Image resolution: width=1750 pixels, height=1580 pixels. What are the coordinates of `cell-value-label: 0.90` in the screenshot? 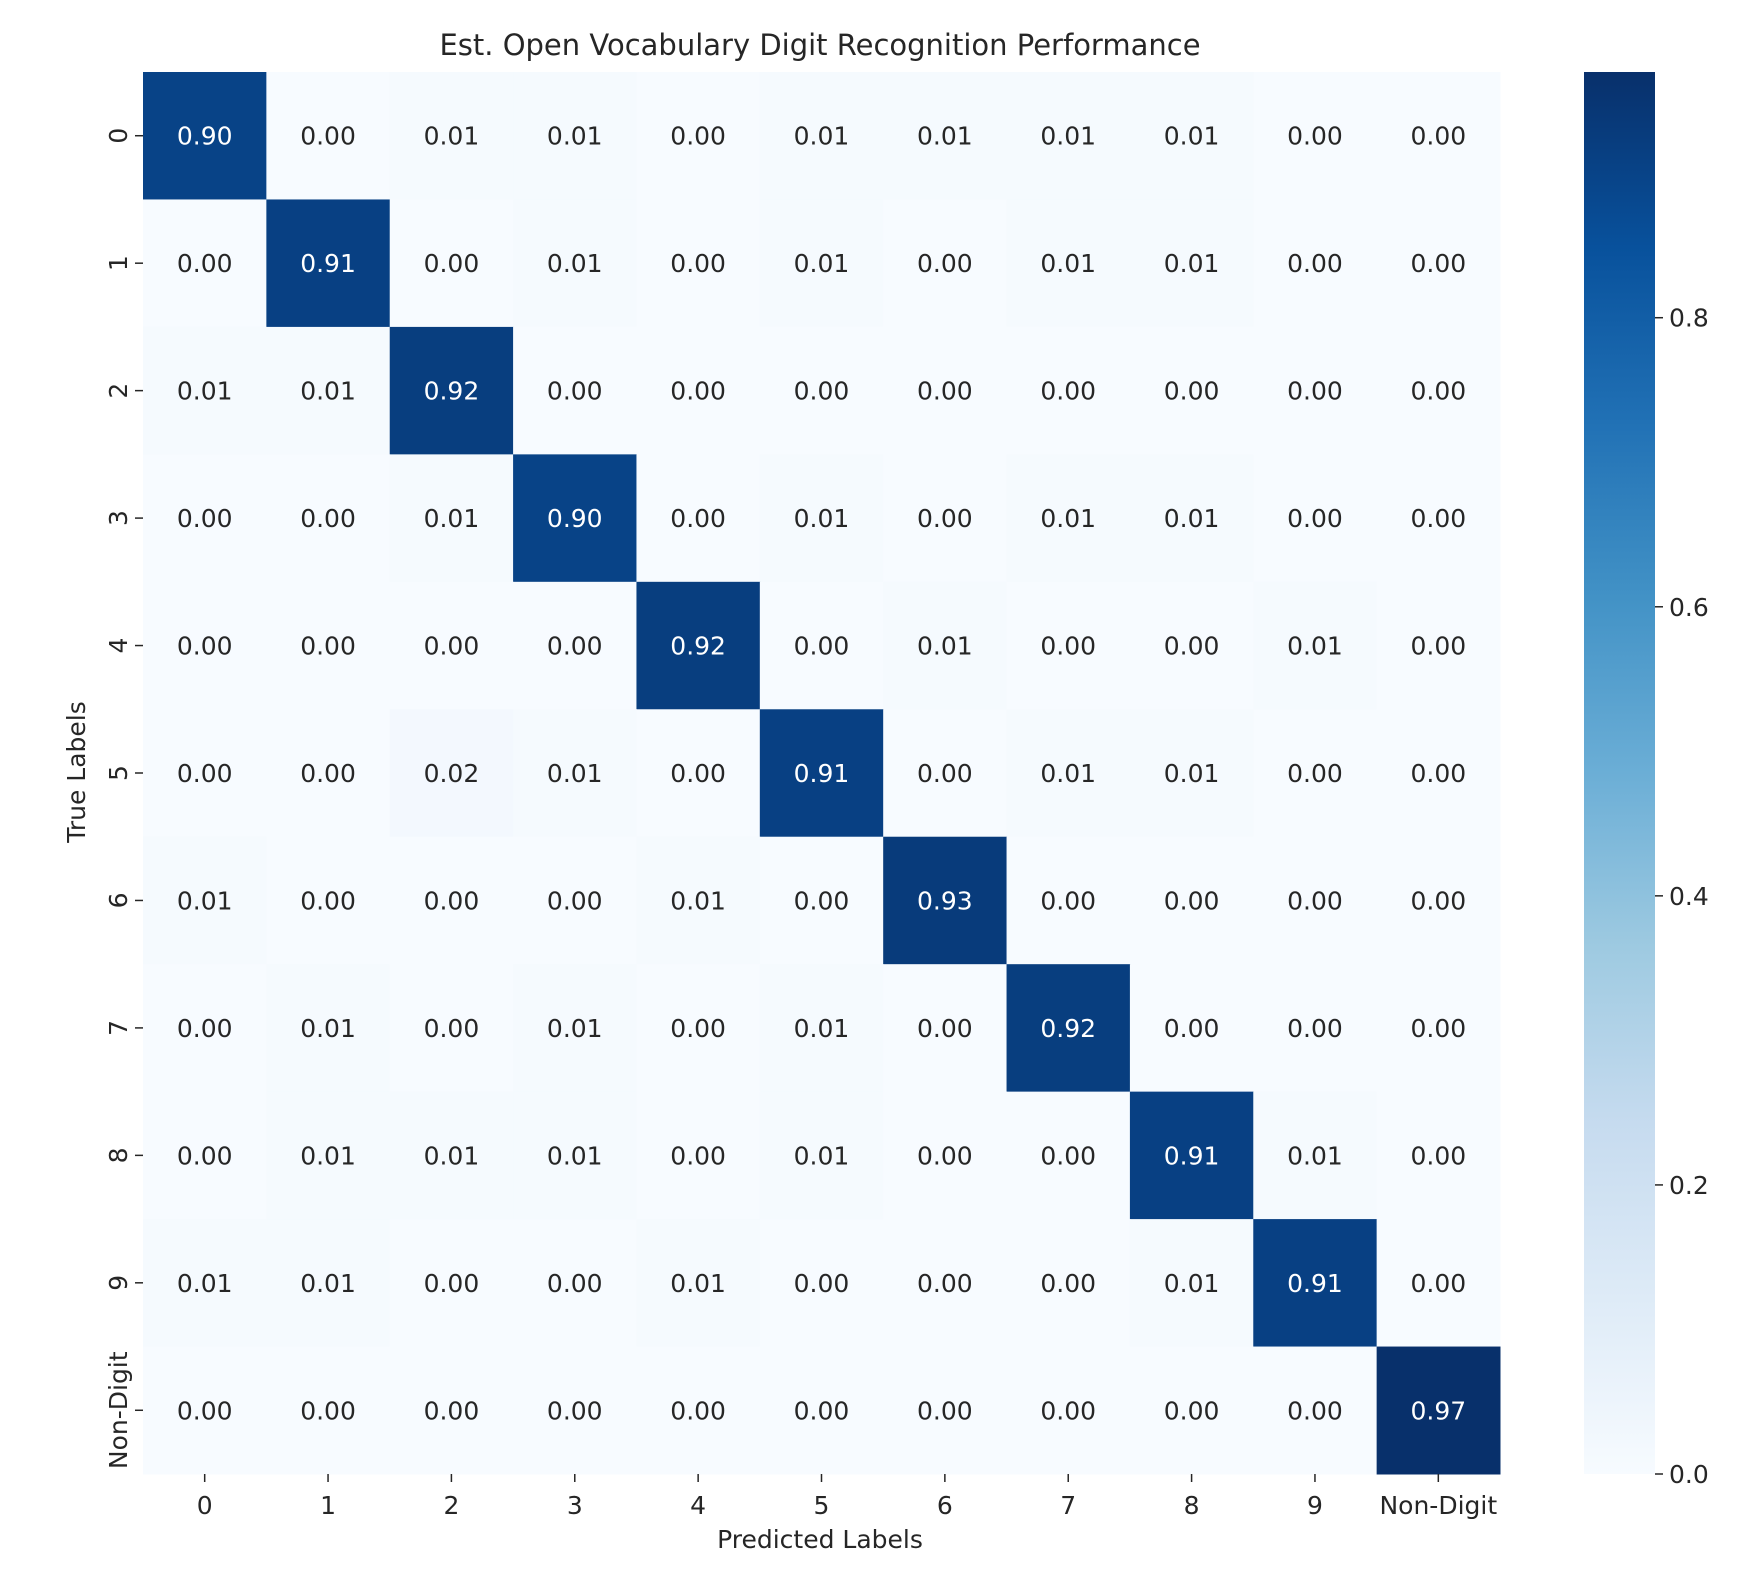 It's located at (205, 136).